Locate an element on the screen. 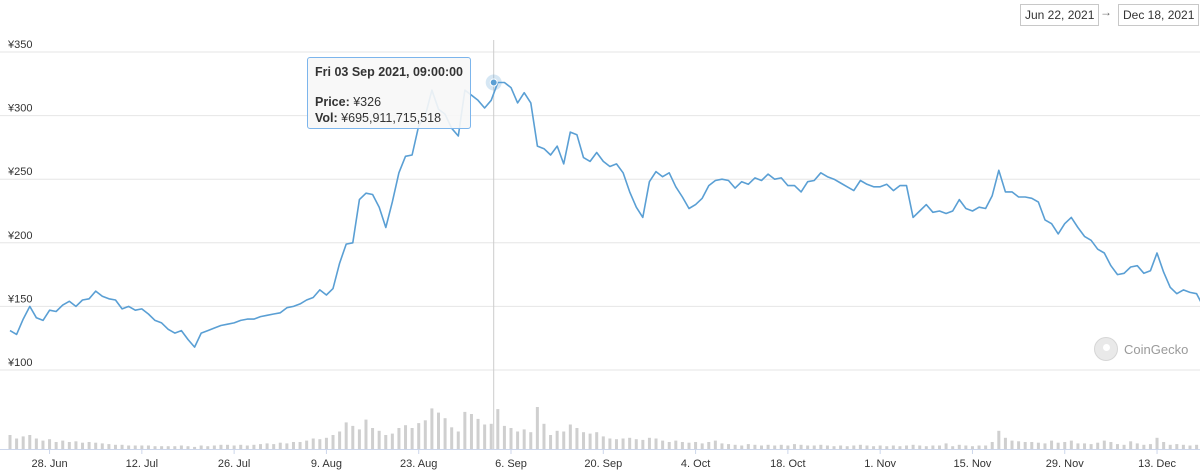 Image resolution: width=1200 pixels, height=474 pixels. x-tick-label: 12. Jul is located at coordinates (142, 464).